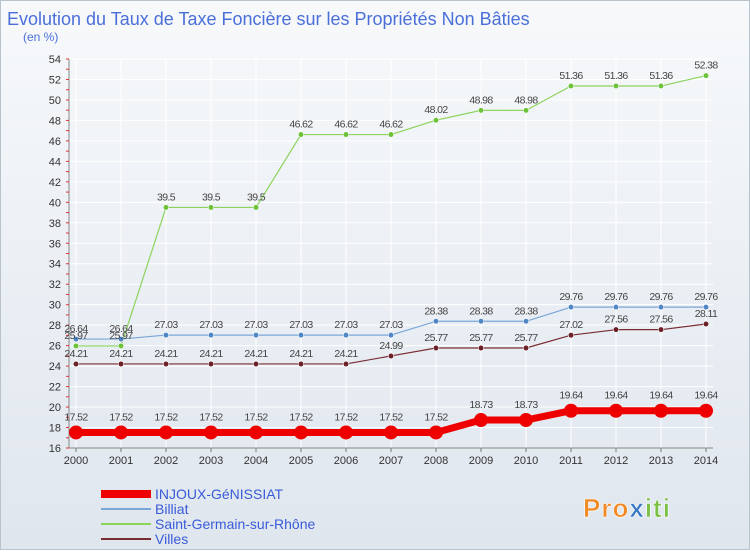  I want to click on legend-item: Villes, so click(144, 539).